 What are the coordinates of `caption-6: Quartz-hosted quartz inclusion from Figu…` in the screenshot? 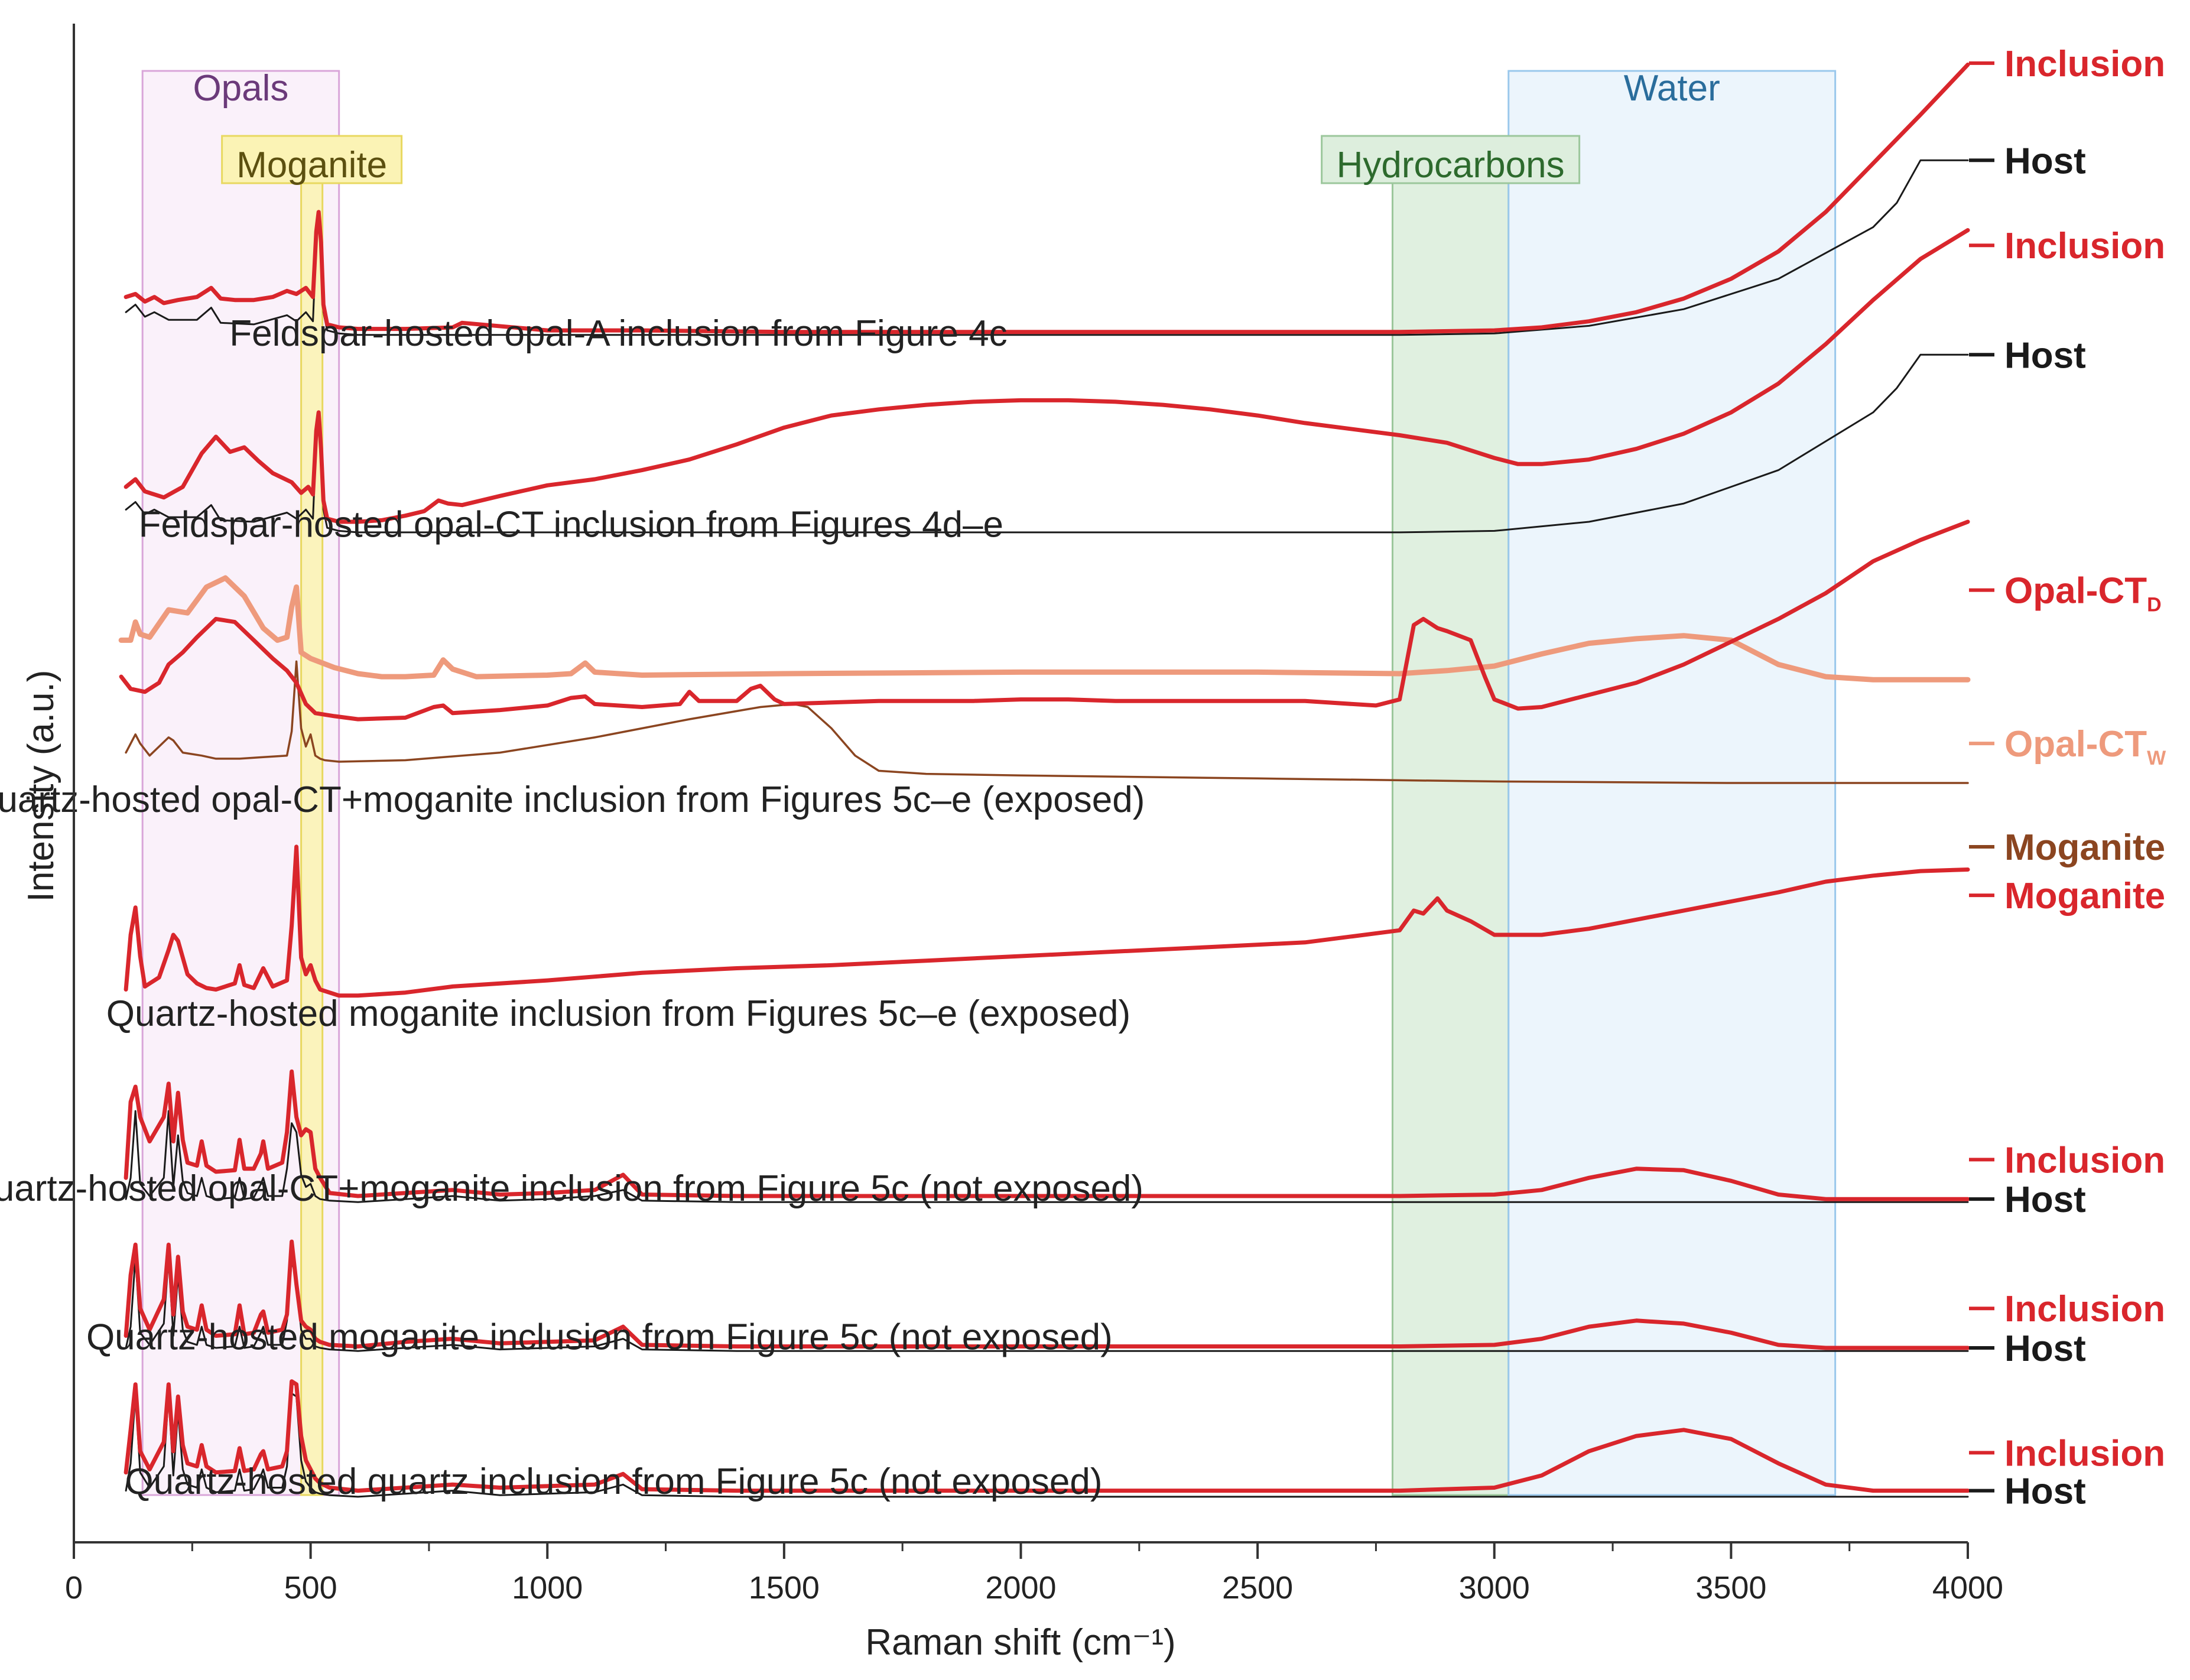 It's located at (613, 1481).